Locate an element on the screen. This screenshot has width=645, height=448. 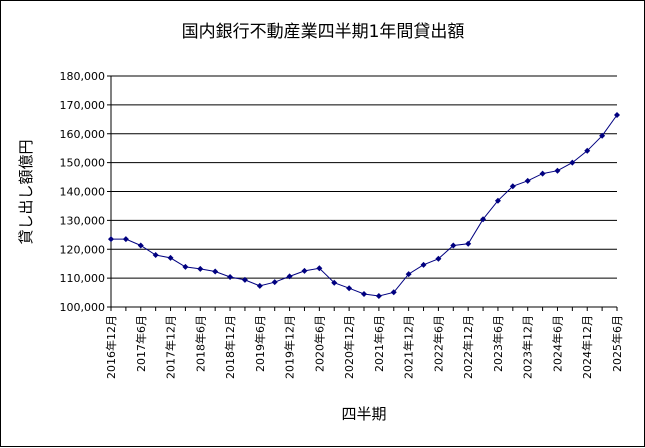
x-tick-label: 2023年12月 is located at coordinates (528, 347).